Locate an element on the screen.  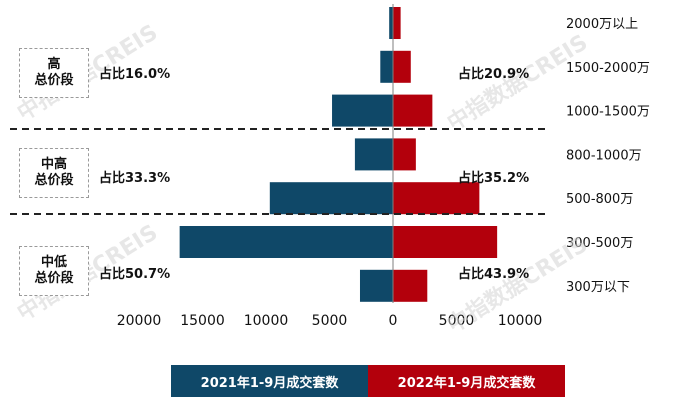
legend-2021: 2021年1-9月成交套数 is located at coordinates (269, 381).